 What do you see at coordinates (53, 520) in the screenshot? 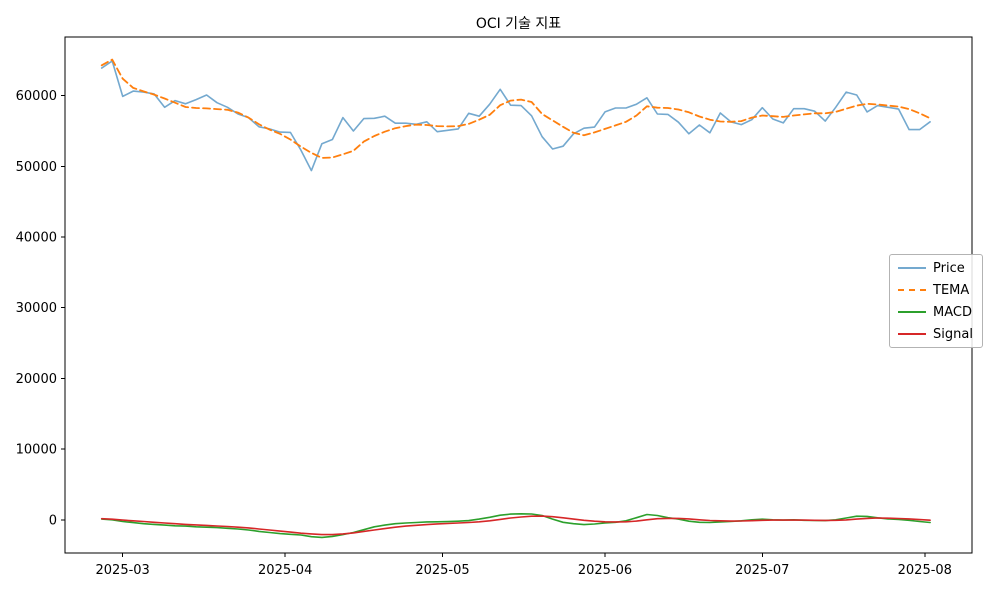
I see `y-tick-label: 0` at bounding box center [53, 520].